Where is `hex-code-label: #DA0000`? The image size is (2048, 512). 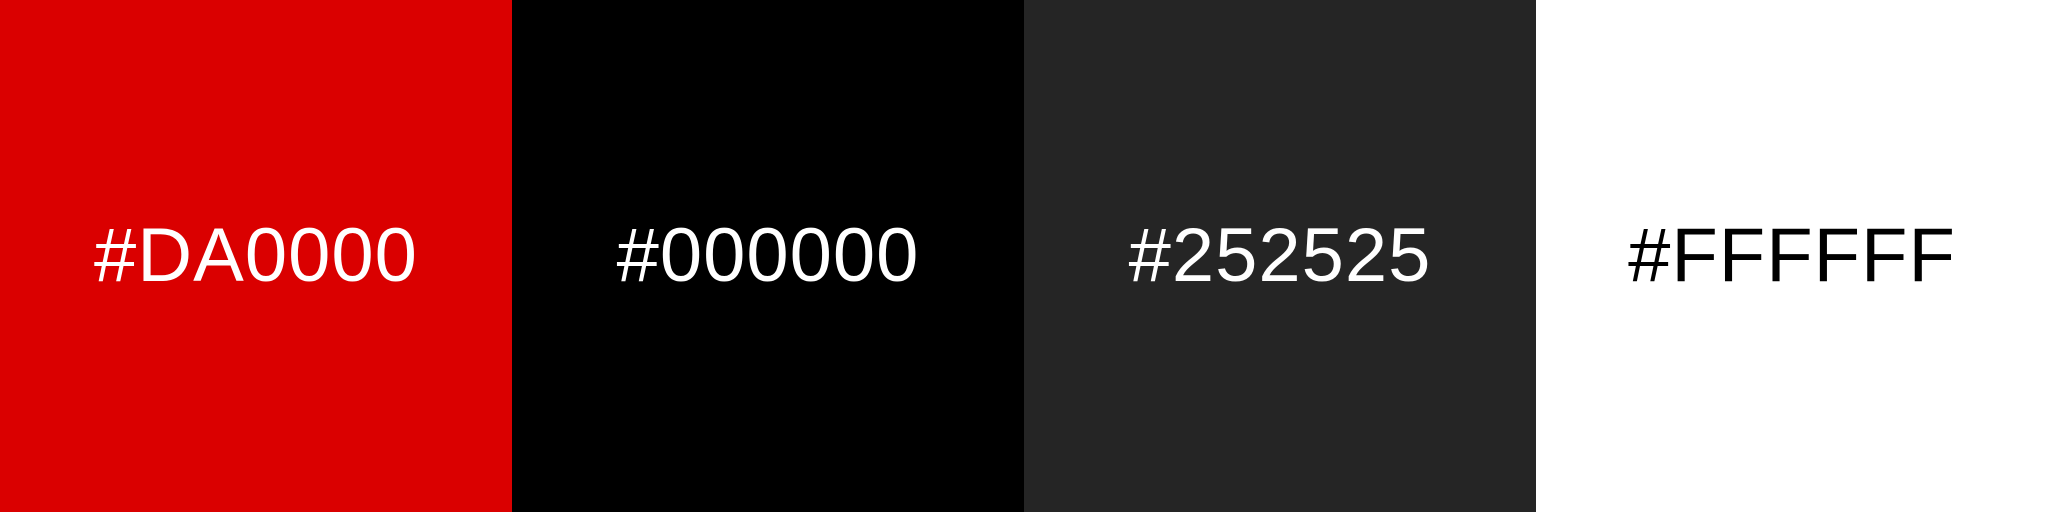 hex-code-label: #DA0000 is located at coordinates (256, 255).